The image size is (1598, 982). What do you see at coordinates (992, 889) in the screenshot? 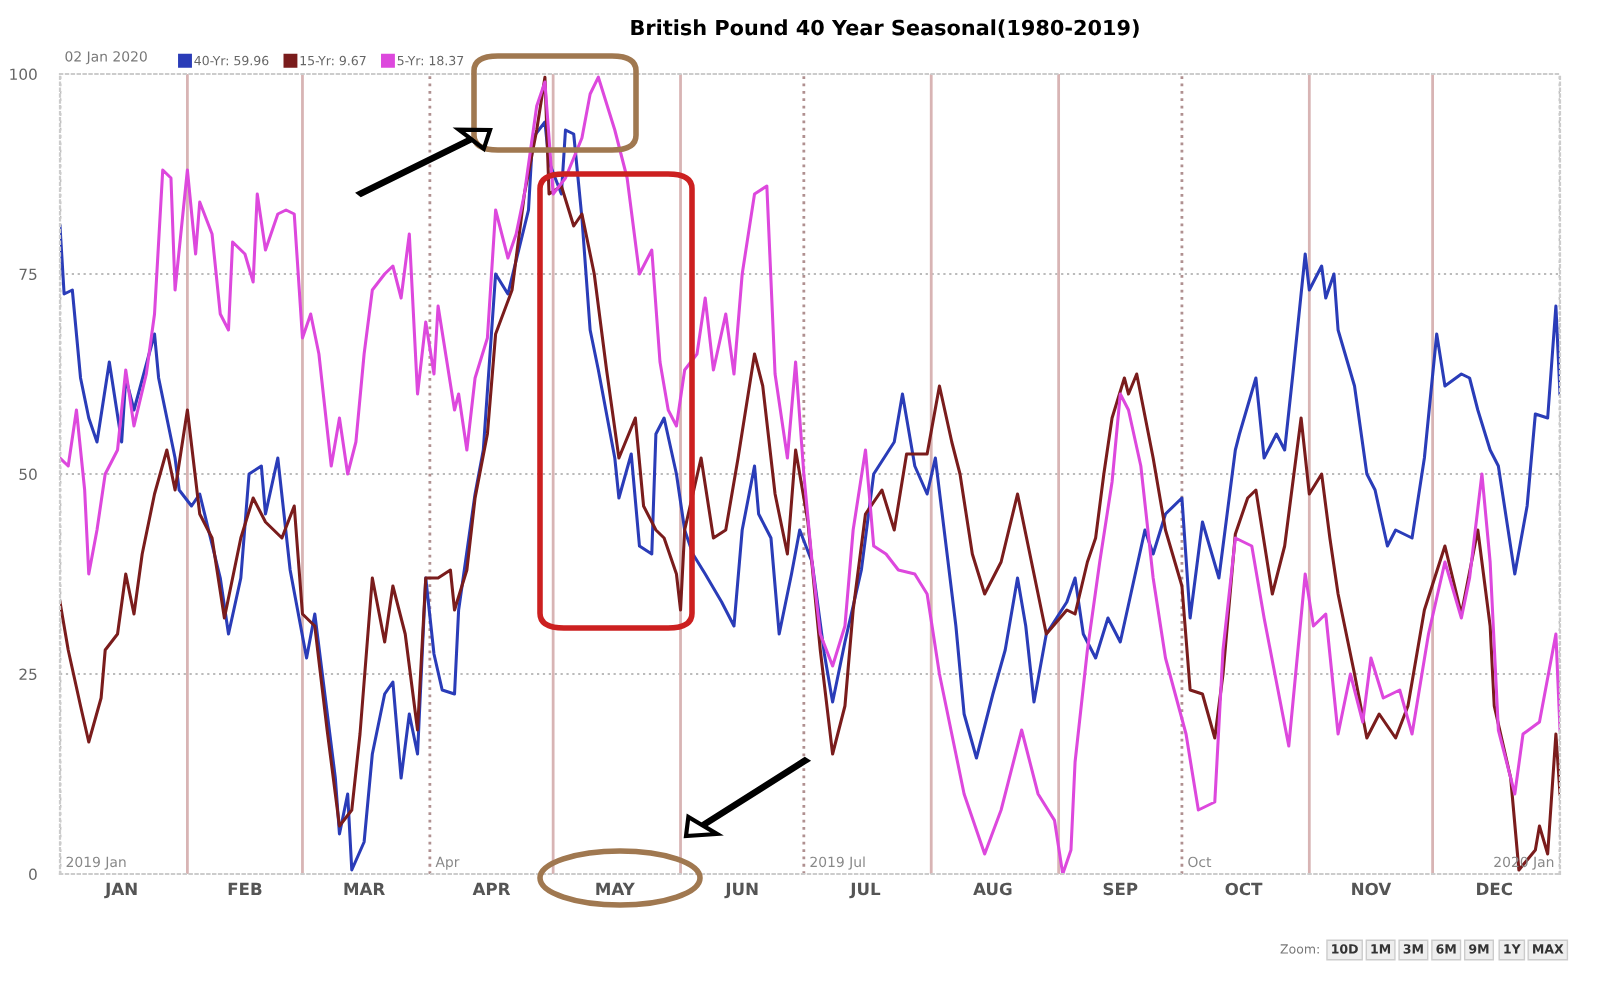
I see `x-tick-label: AUG` at bounding box center [992, 889].